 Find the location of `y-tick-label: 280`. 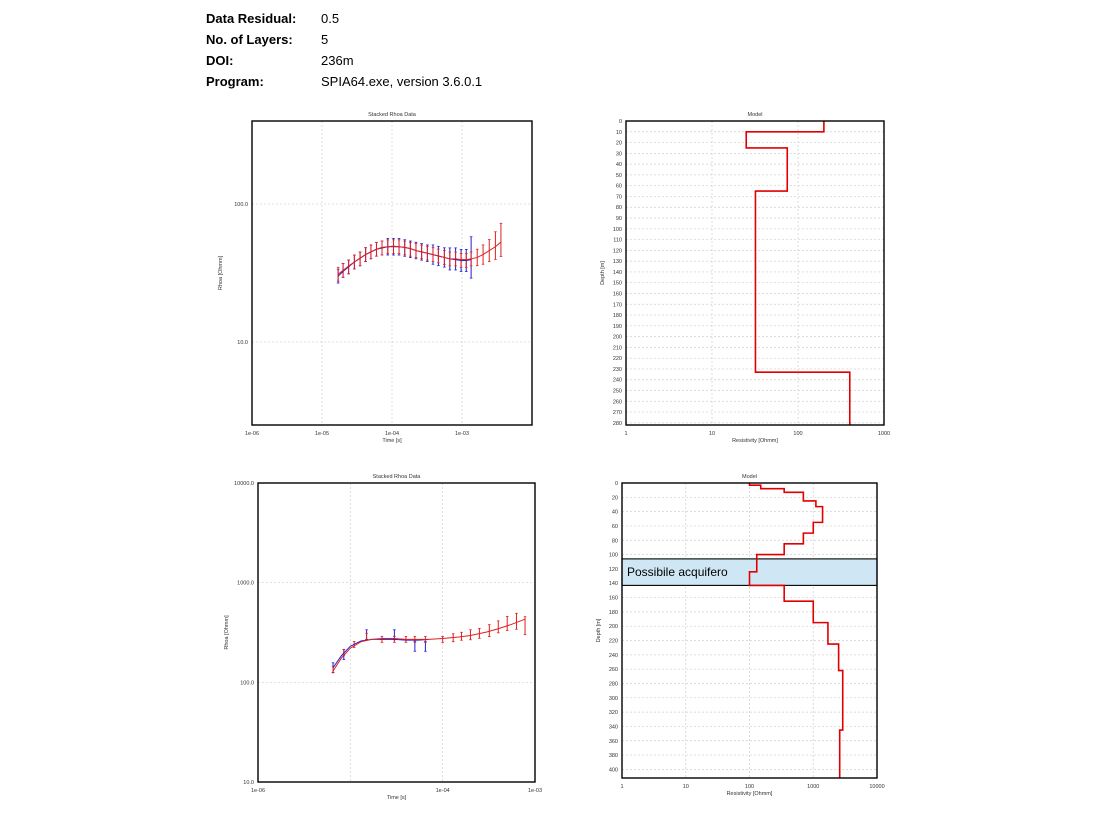

y-tick-label: 280 is located at coordinates (613, 684).